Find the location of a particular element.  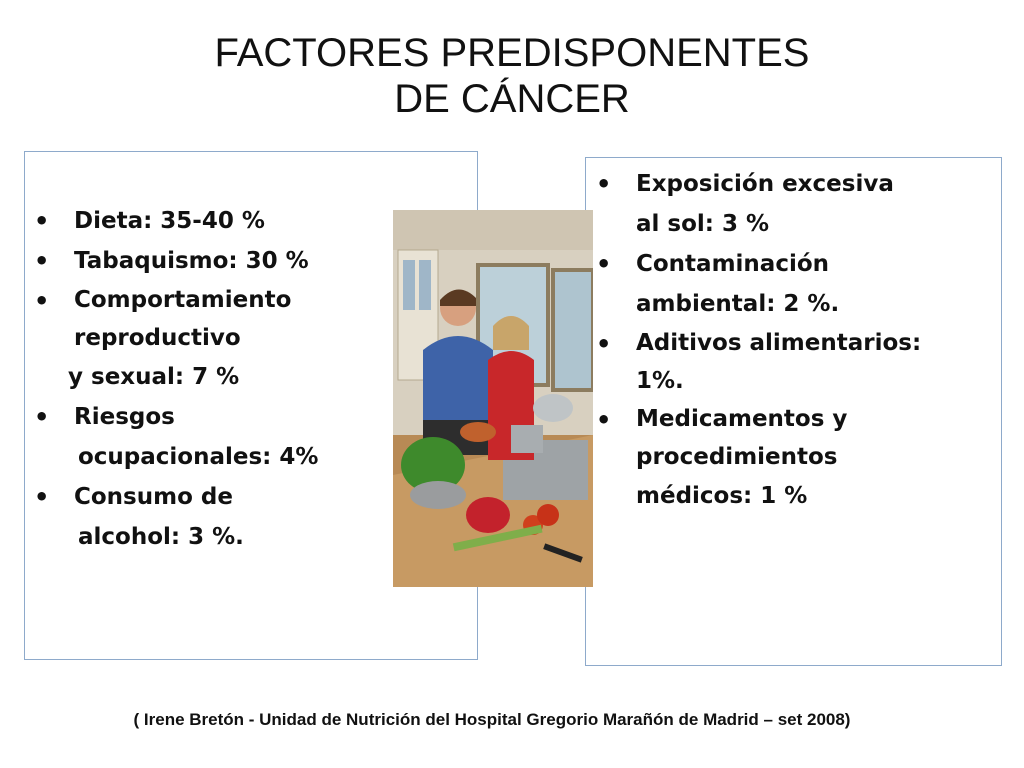

list-item-medicamentos: • Medicamentos y procedimientos is located at coordinates (794, 438).